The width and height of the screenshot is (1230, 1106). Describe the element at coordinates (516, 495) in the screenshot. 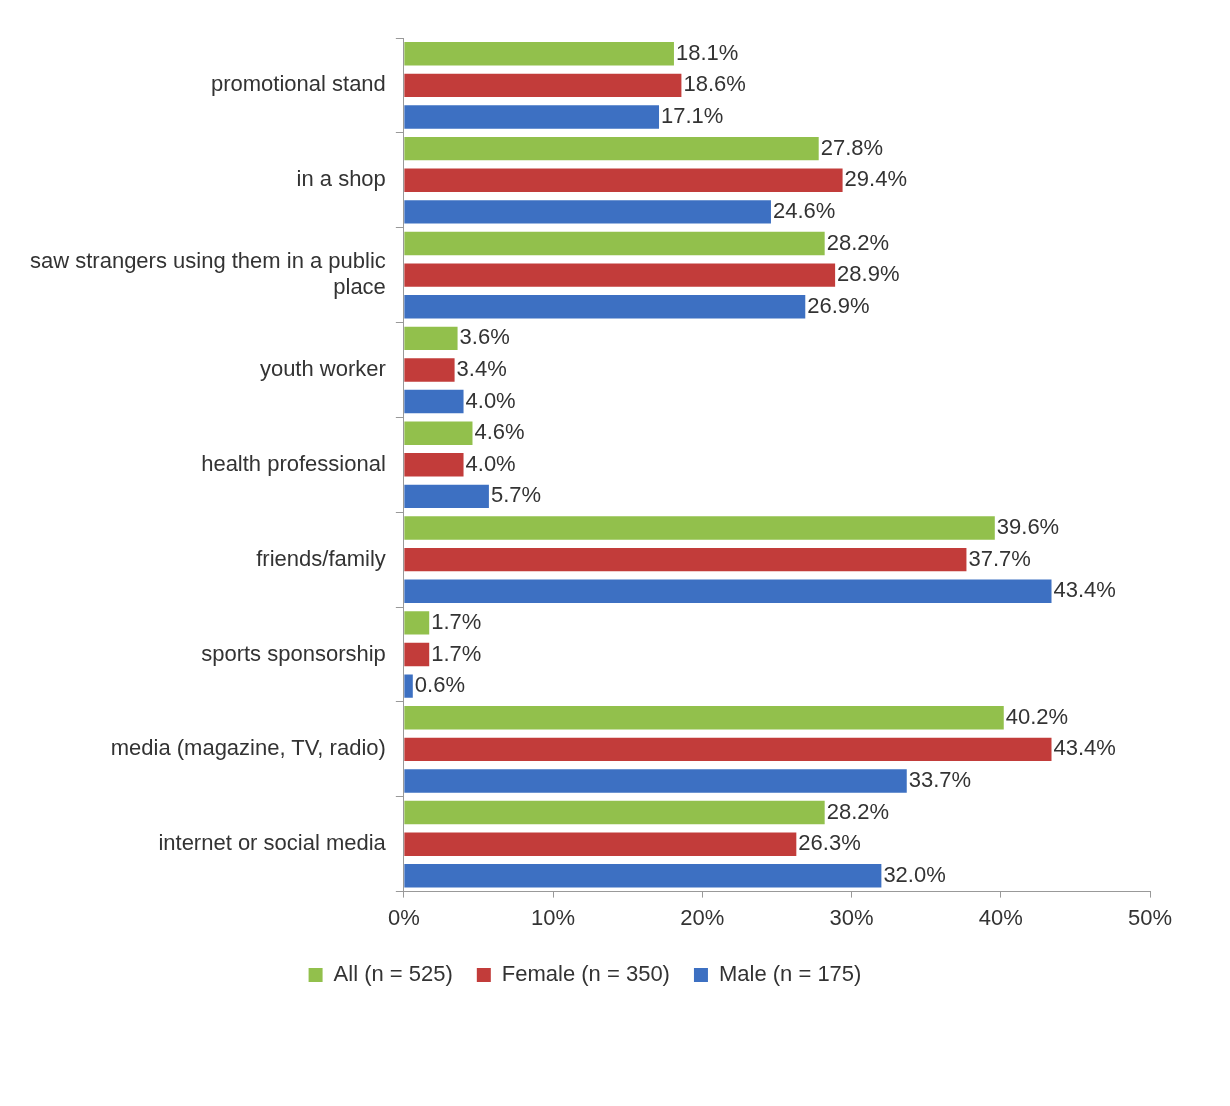

I see `data-label: 5.7%` at that location.